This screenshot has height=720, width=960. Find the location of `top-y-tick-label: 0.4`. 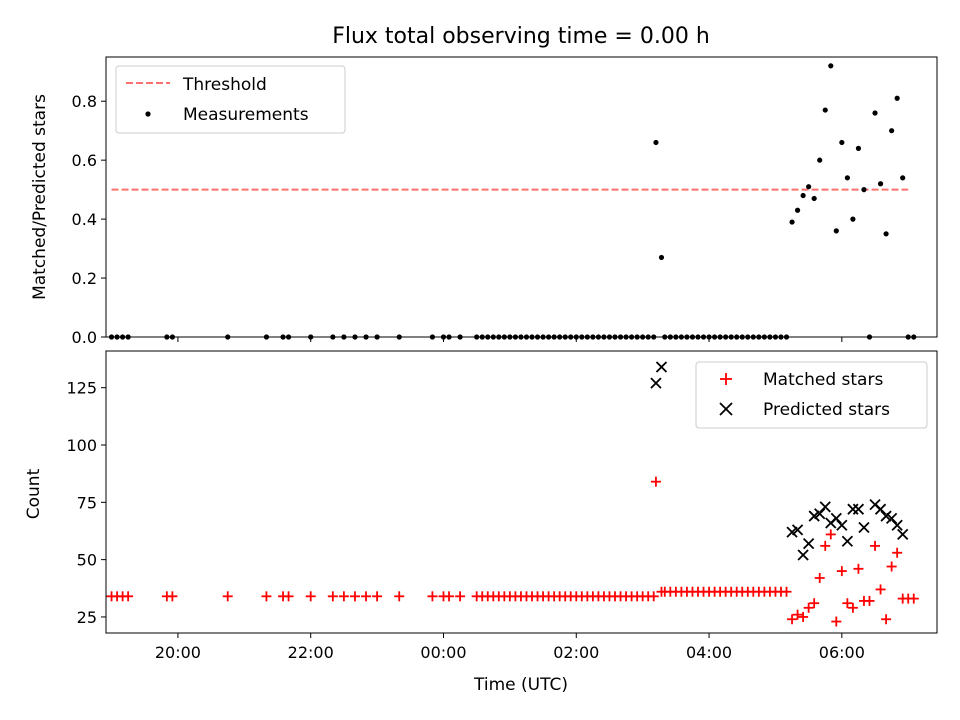

top-y-tick-label: 0.4 is located at coordinates (84, 219).